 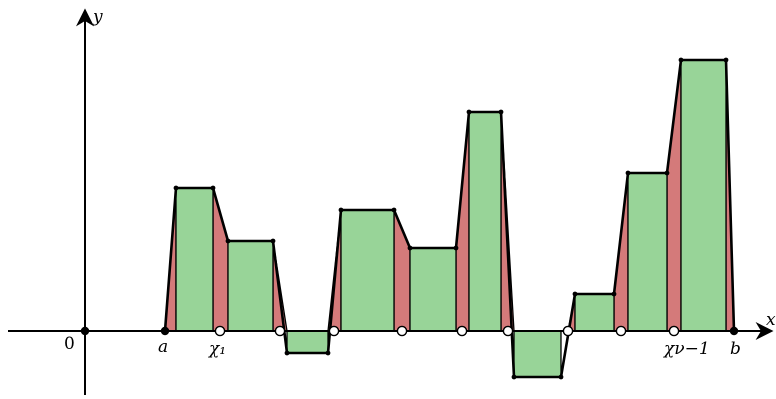 I want to click on origin-label: 0, so click(x=69, y=344).